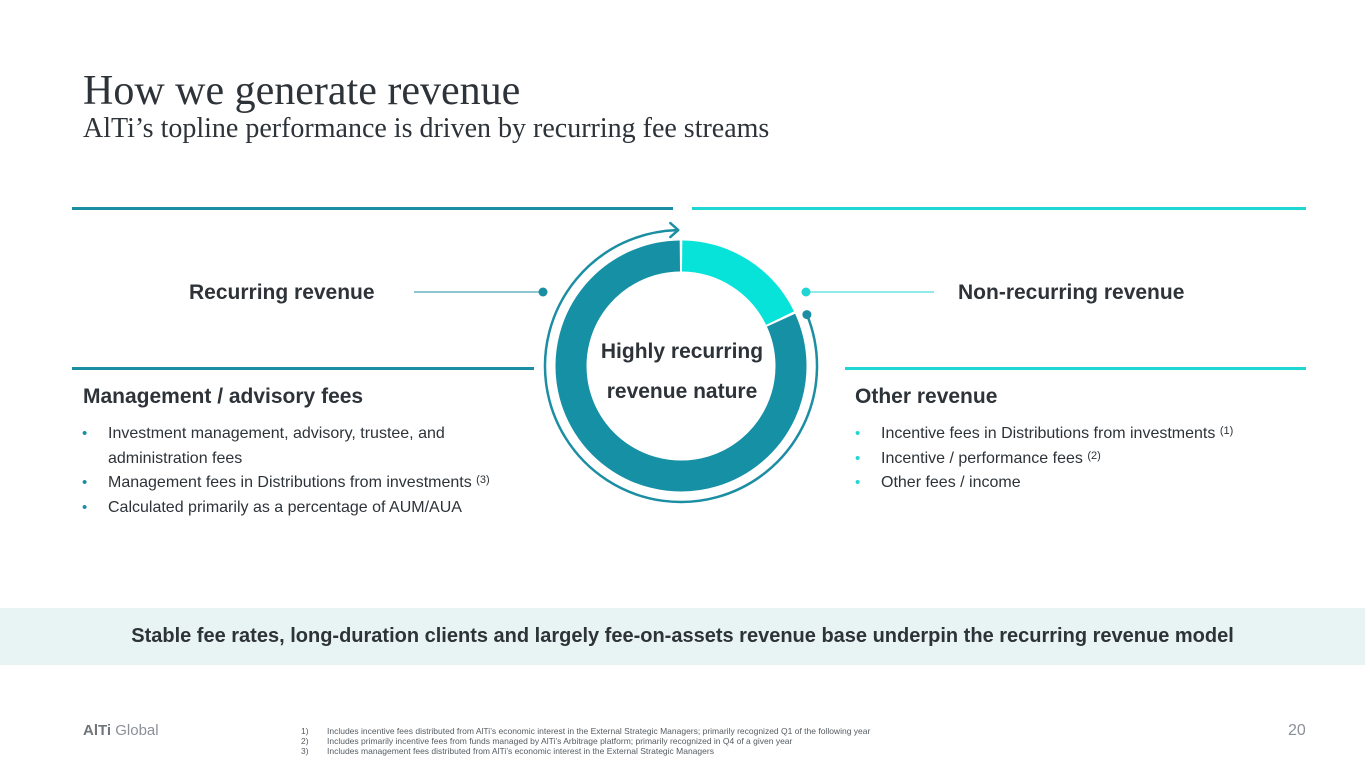  I want to click on donut-segment-recurring, so click(681, 366).